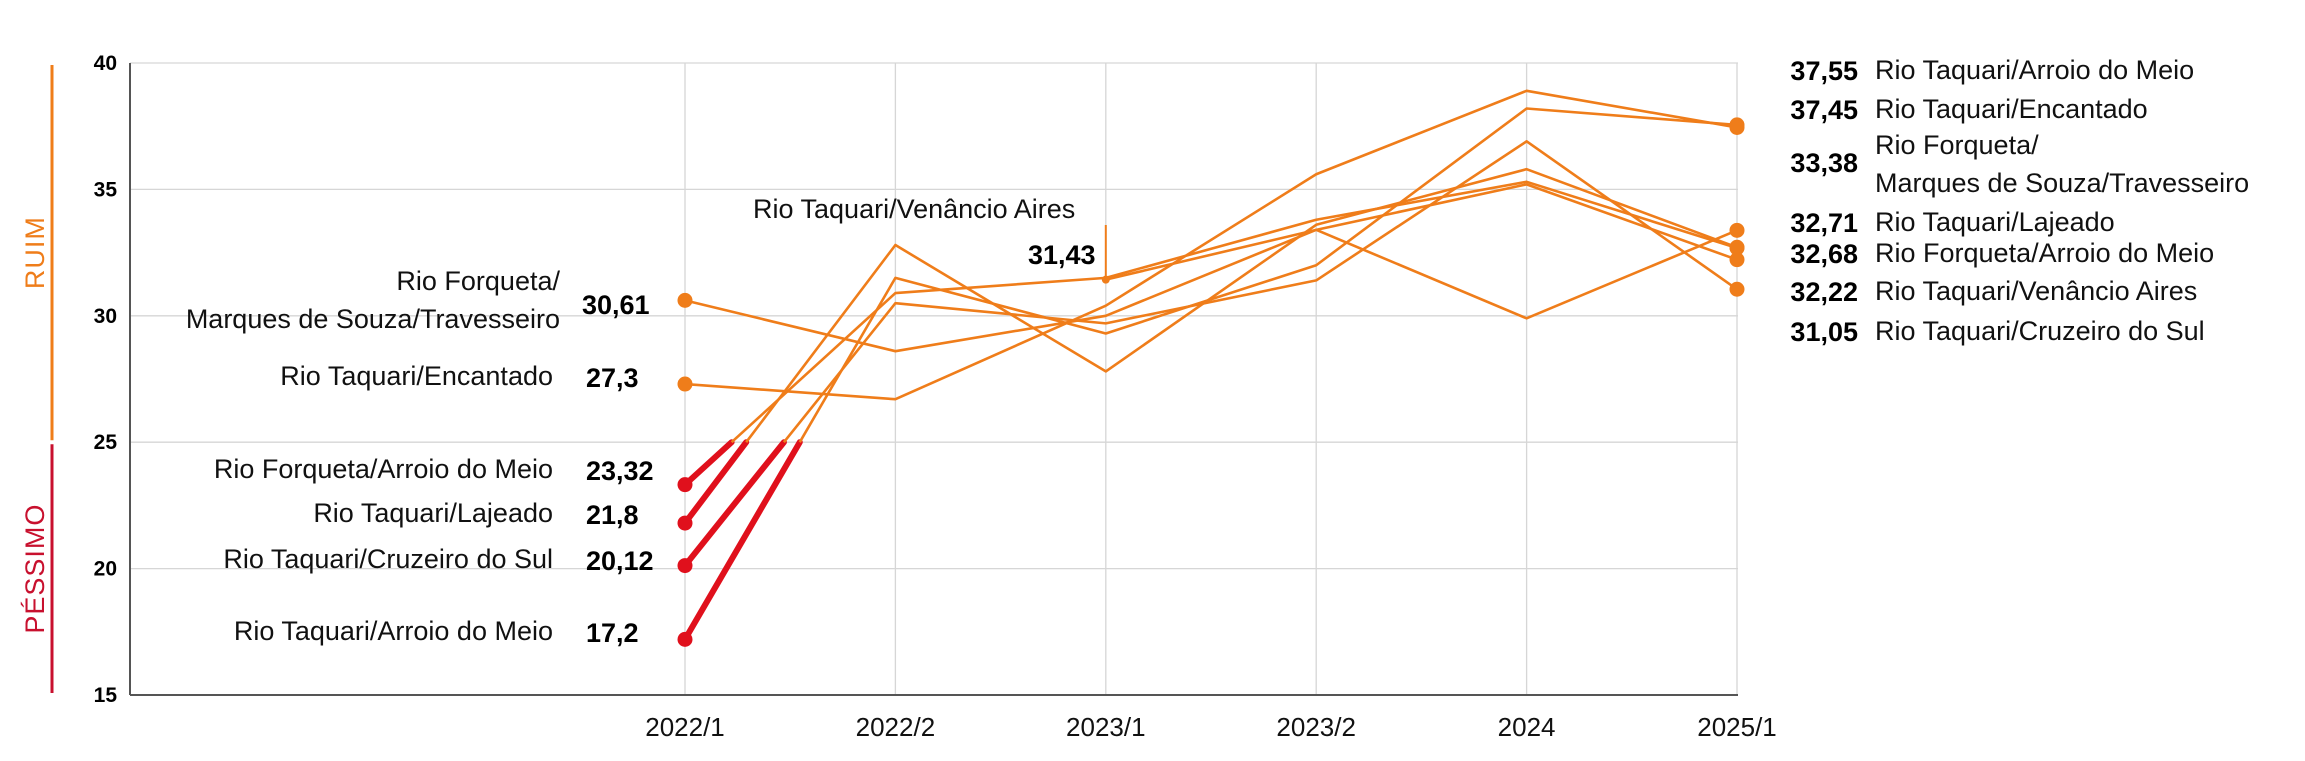  I want to click on series-start-name: Marques de Souza/Travesseiro, so click(373, 319).